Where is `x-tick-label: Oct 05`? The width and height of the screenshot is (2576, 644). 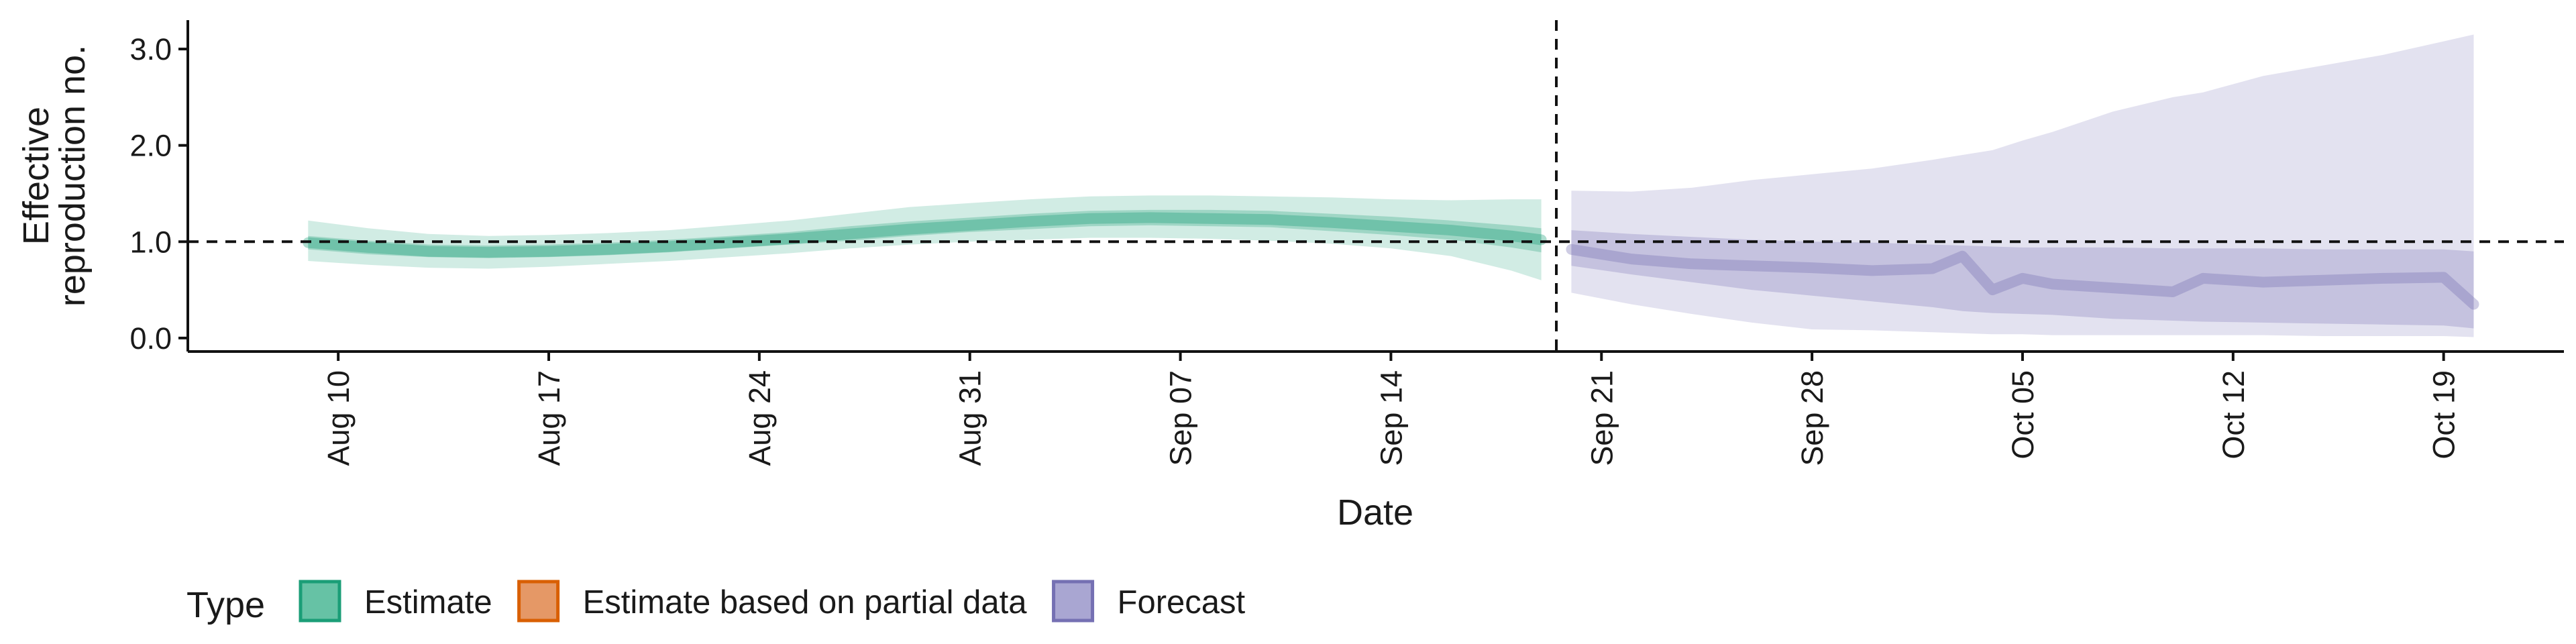
x-tick-label: Oct 05 is located at coordinates (2023, 415).